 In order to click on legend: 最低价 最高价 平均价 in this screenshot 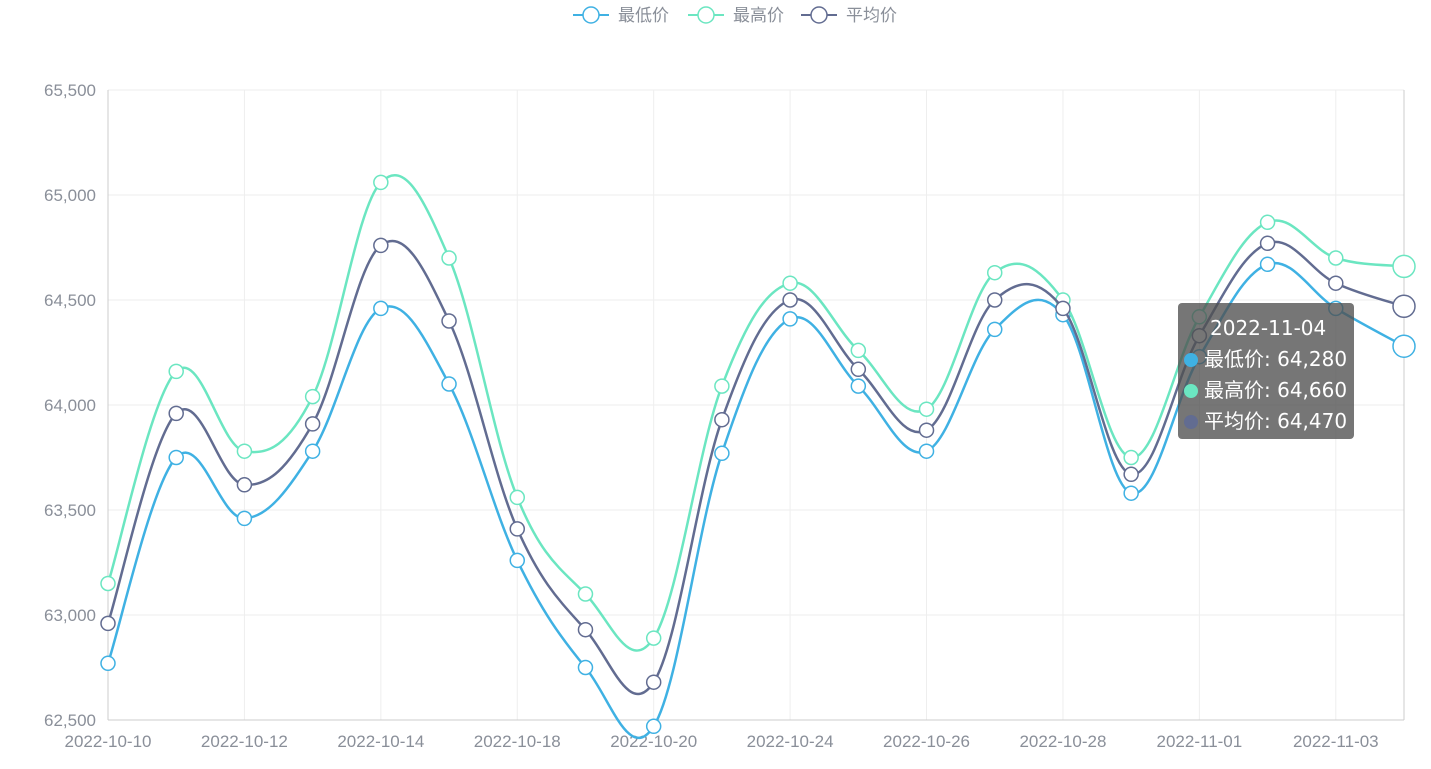, I will do `click(735, 16)`.